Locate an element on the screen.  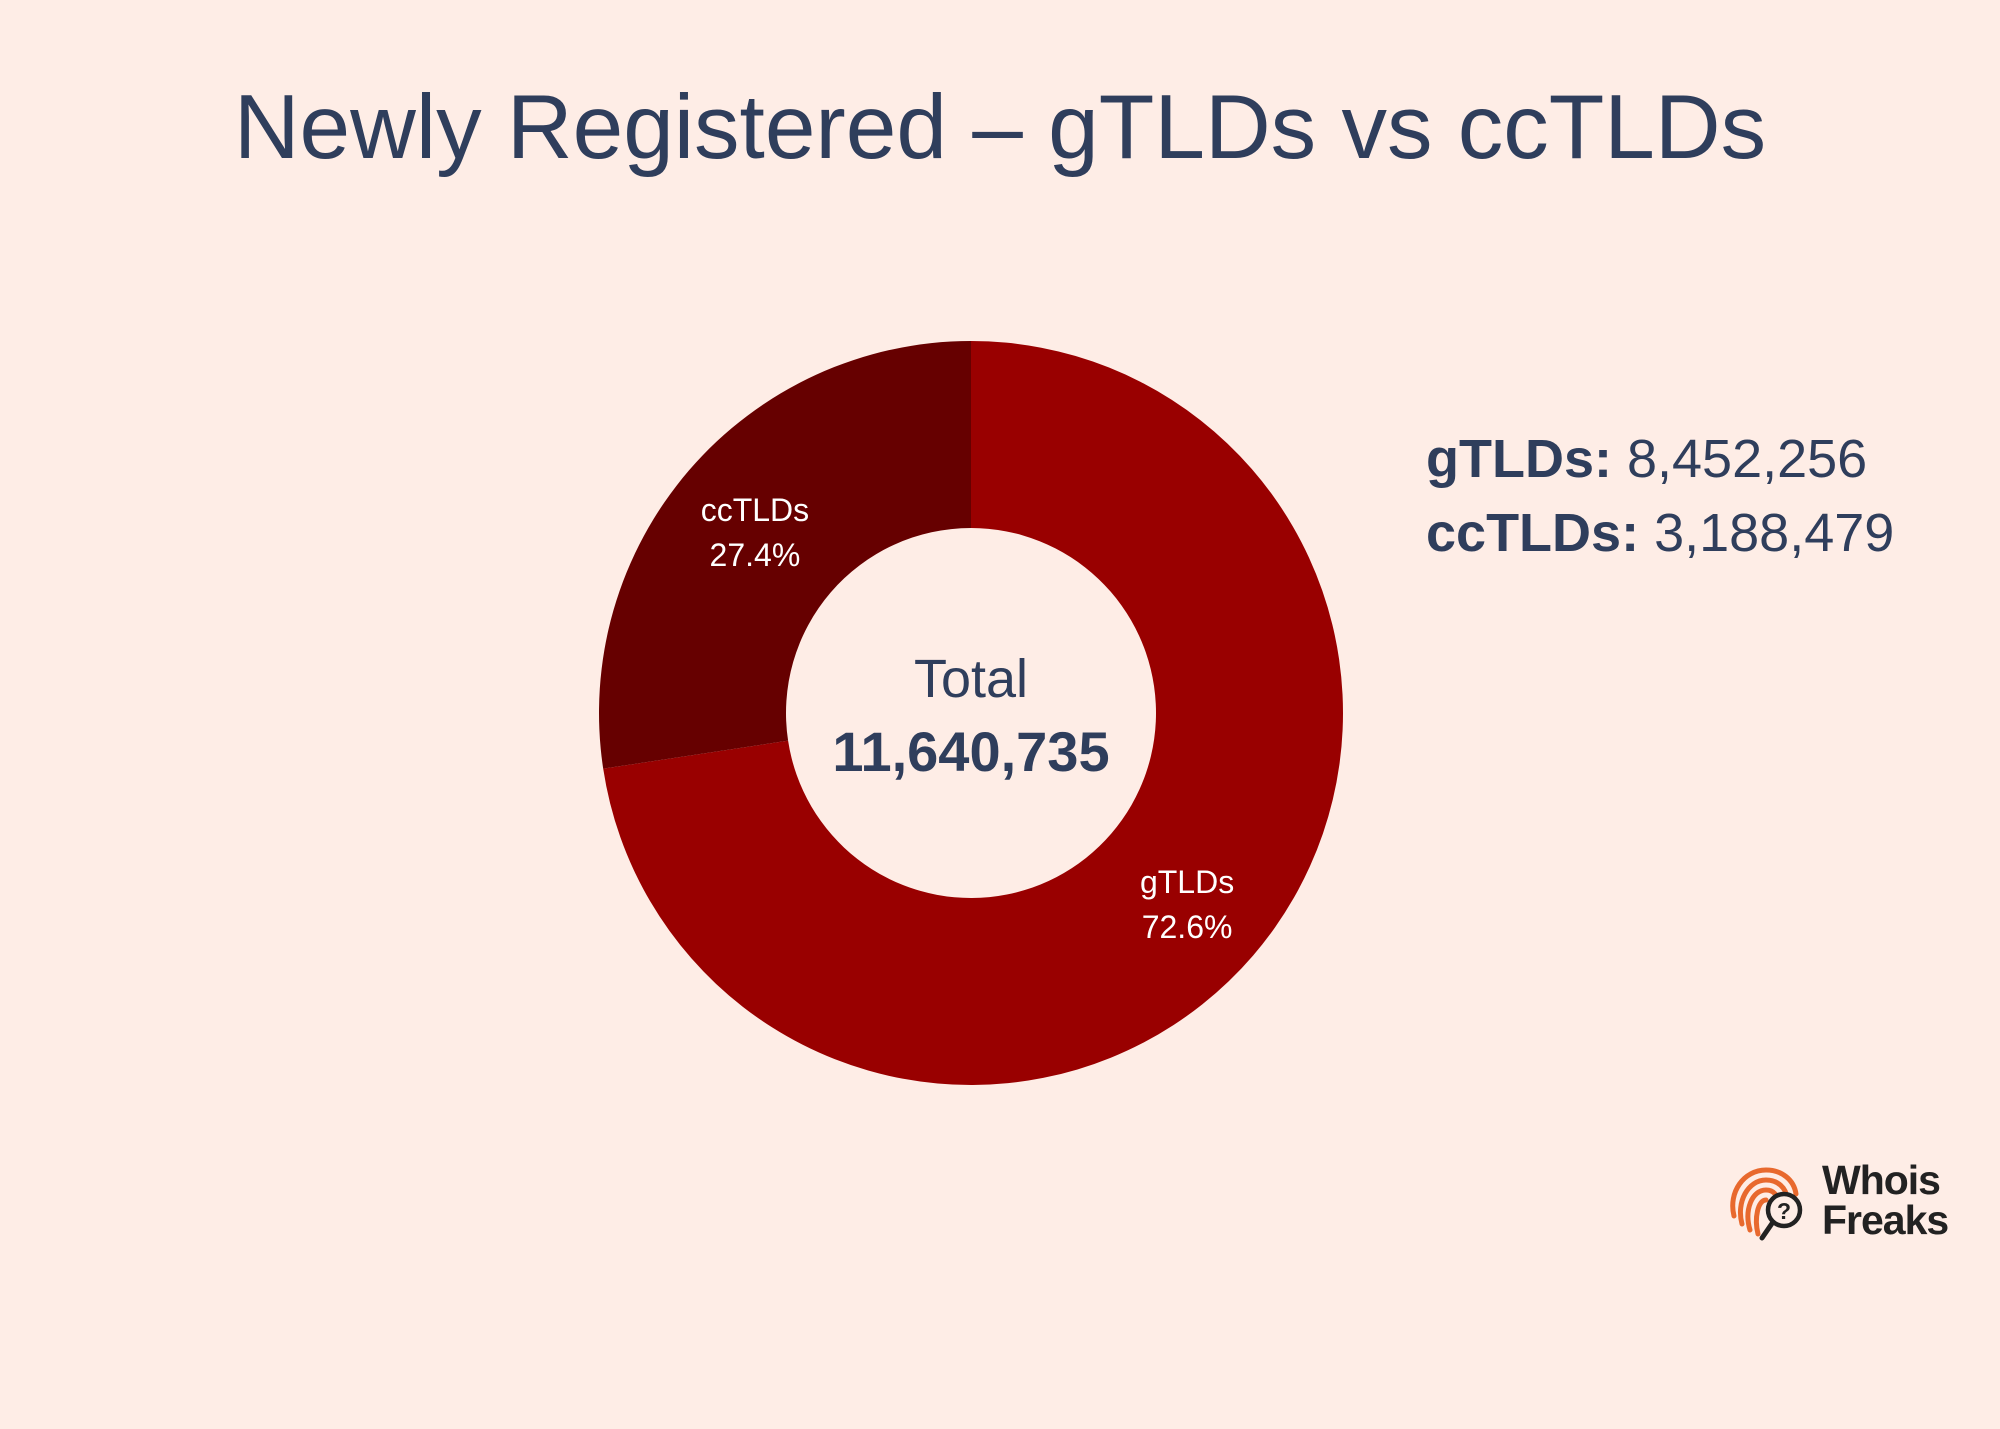
slice-cctlds is located at coordinates (785, 555).